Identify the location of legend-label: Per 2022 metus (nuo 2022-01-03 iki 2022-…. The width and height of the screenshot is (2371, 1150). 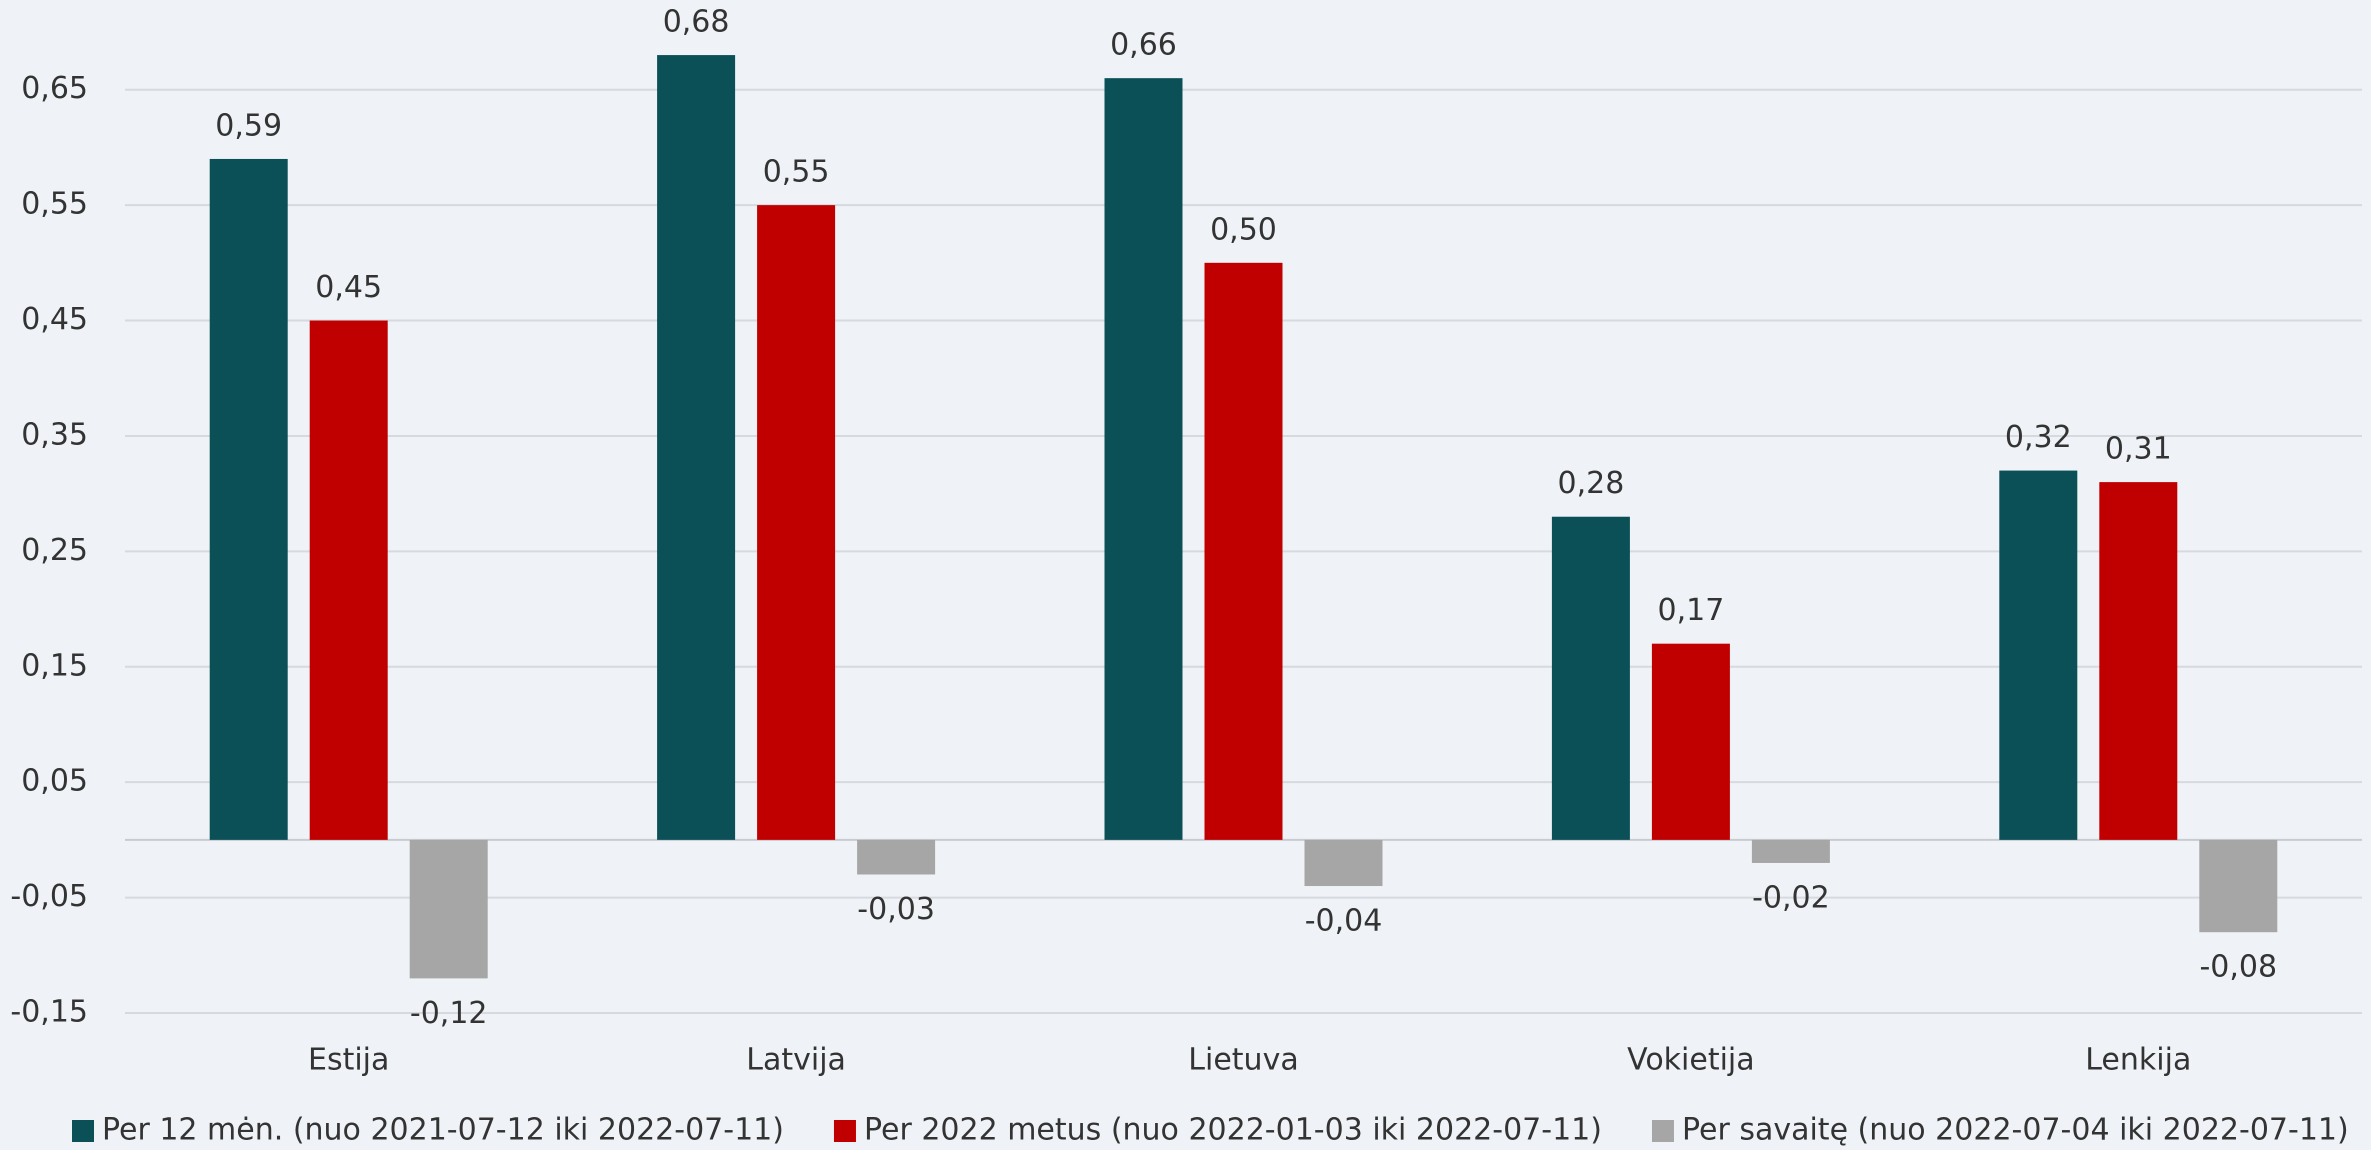
(1233, 1130).